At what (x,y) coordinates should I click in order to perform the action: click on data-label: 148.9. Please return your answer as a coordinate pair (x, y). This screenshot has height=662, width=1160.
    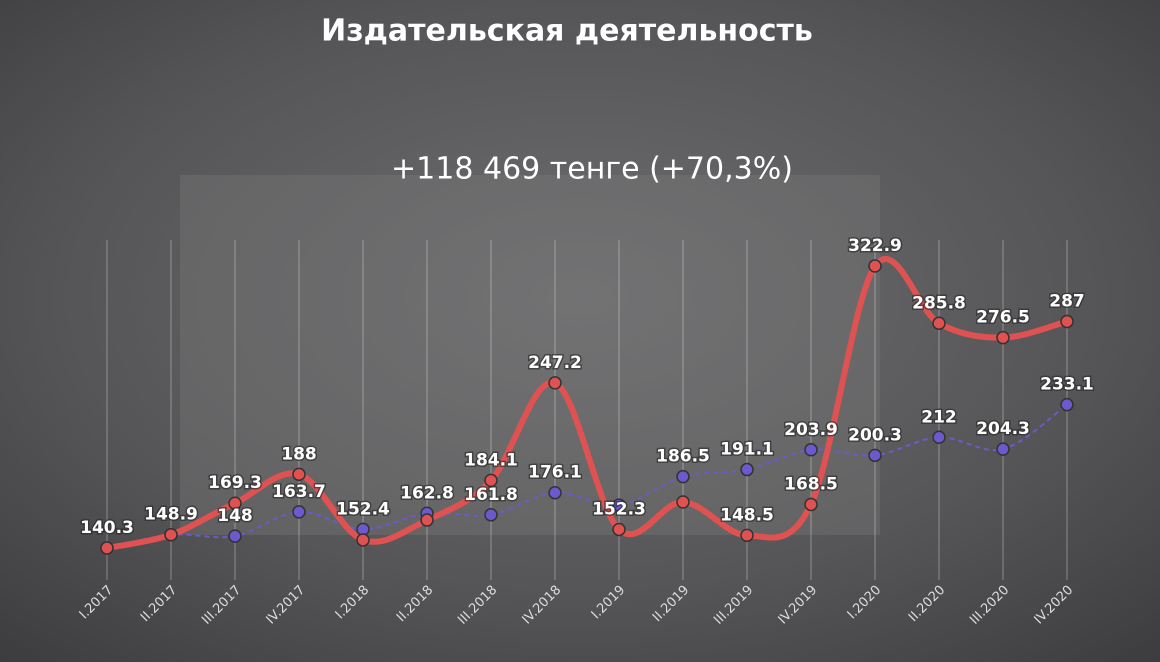
    Looking at the image, I should click on (171, 515).